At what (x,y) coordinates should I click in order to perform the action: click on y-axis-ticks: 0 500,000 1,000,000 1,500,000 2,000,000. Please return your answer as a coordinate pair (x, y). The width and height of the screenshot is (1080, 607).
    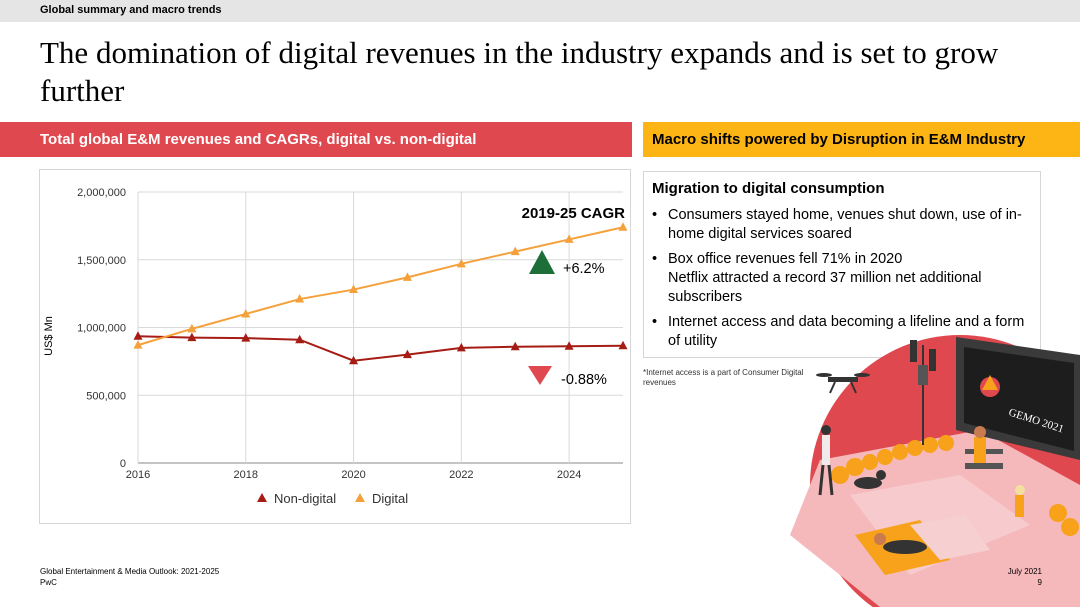
    Looking at the image, I should click on (101, 328).